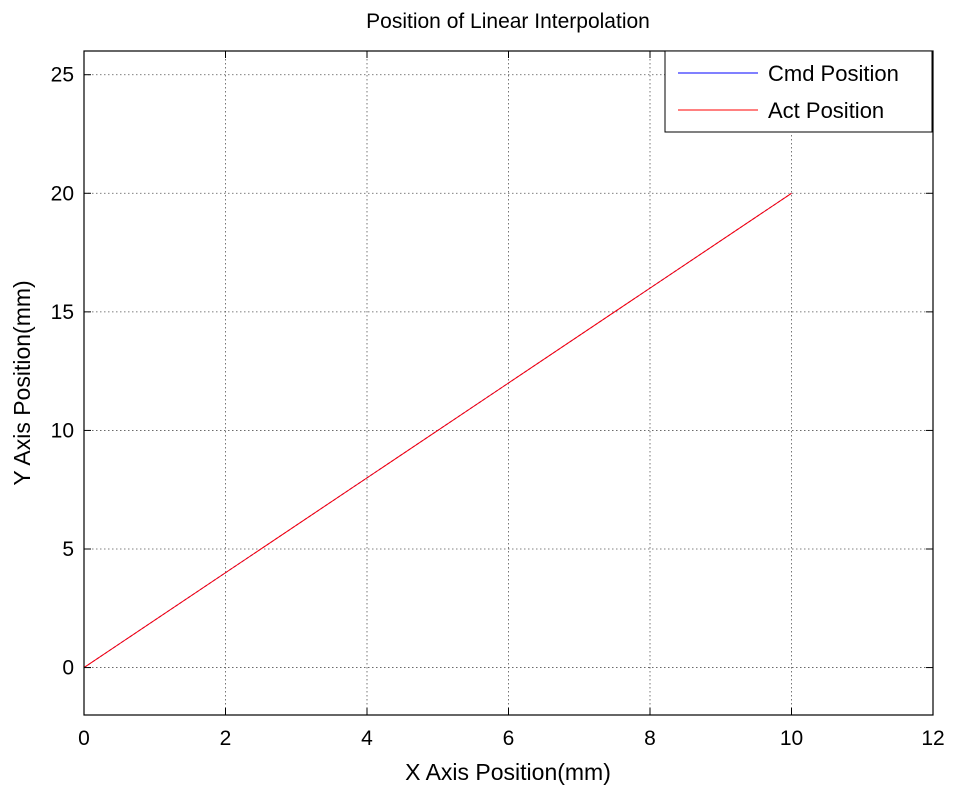 This screenshot has height=789, width=953. What do you see at coordinates (367, 738) in the screenshot?
I see `x-tick-label: 4` at bounding box center [367, 738].